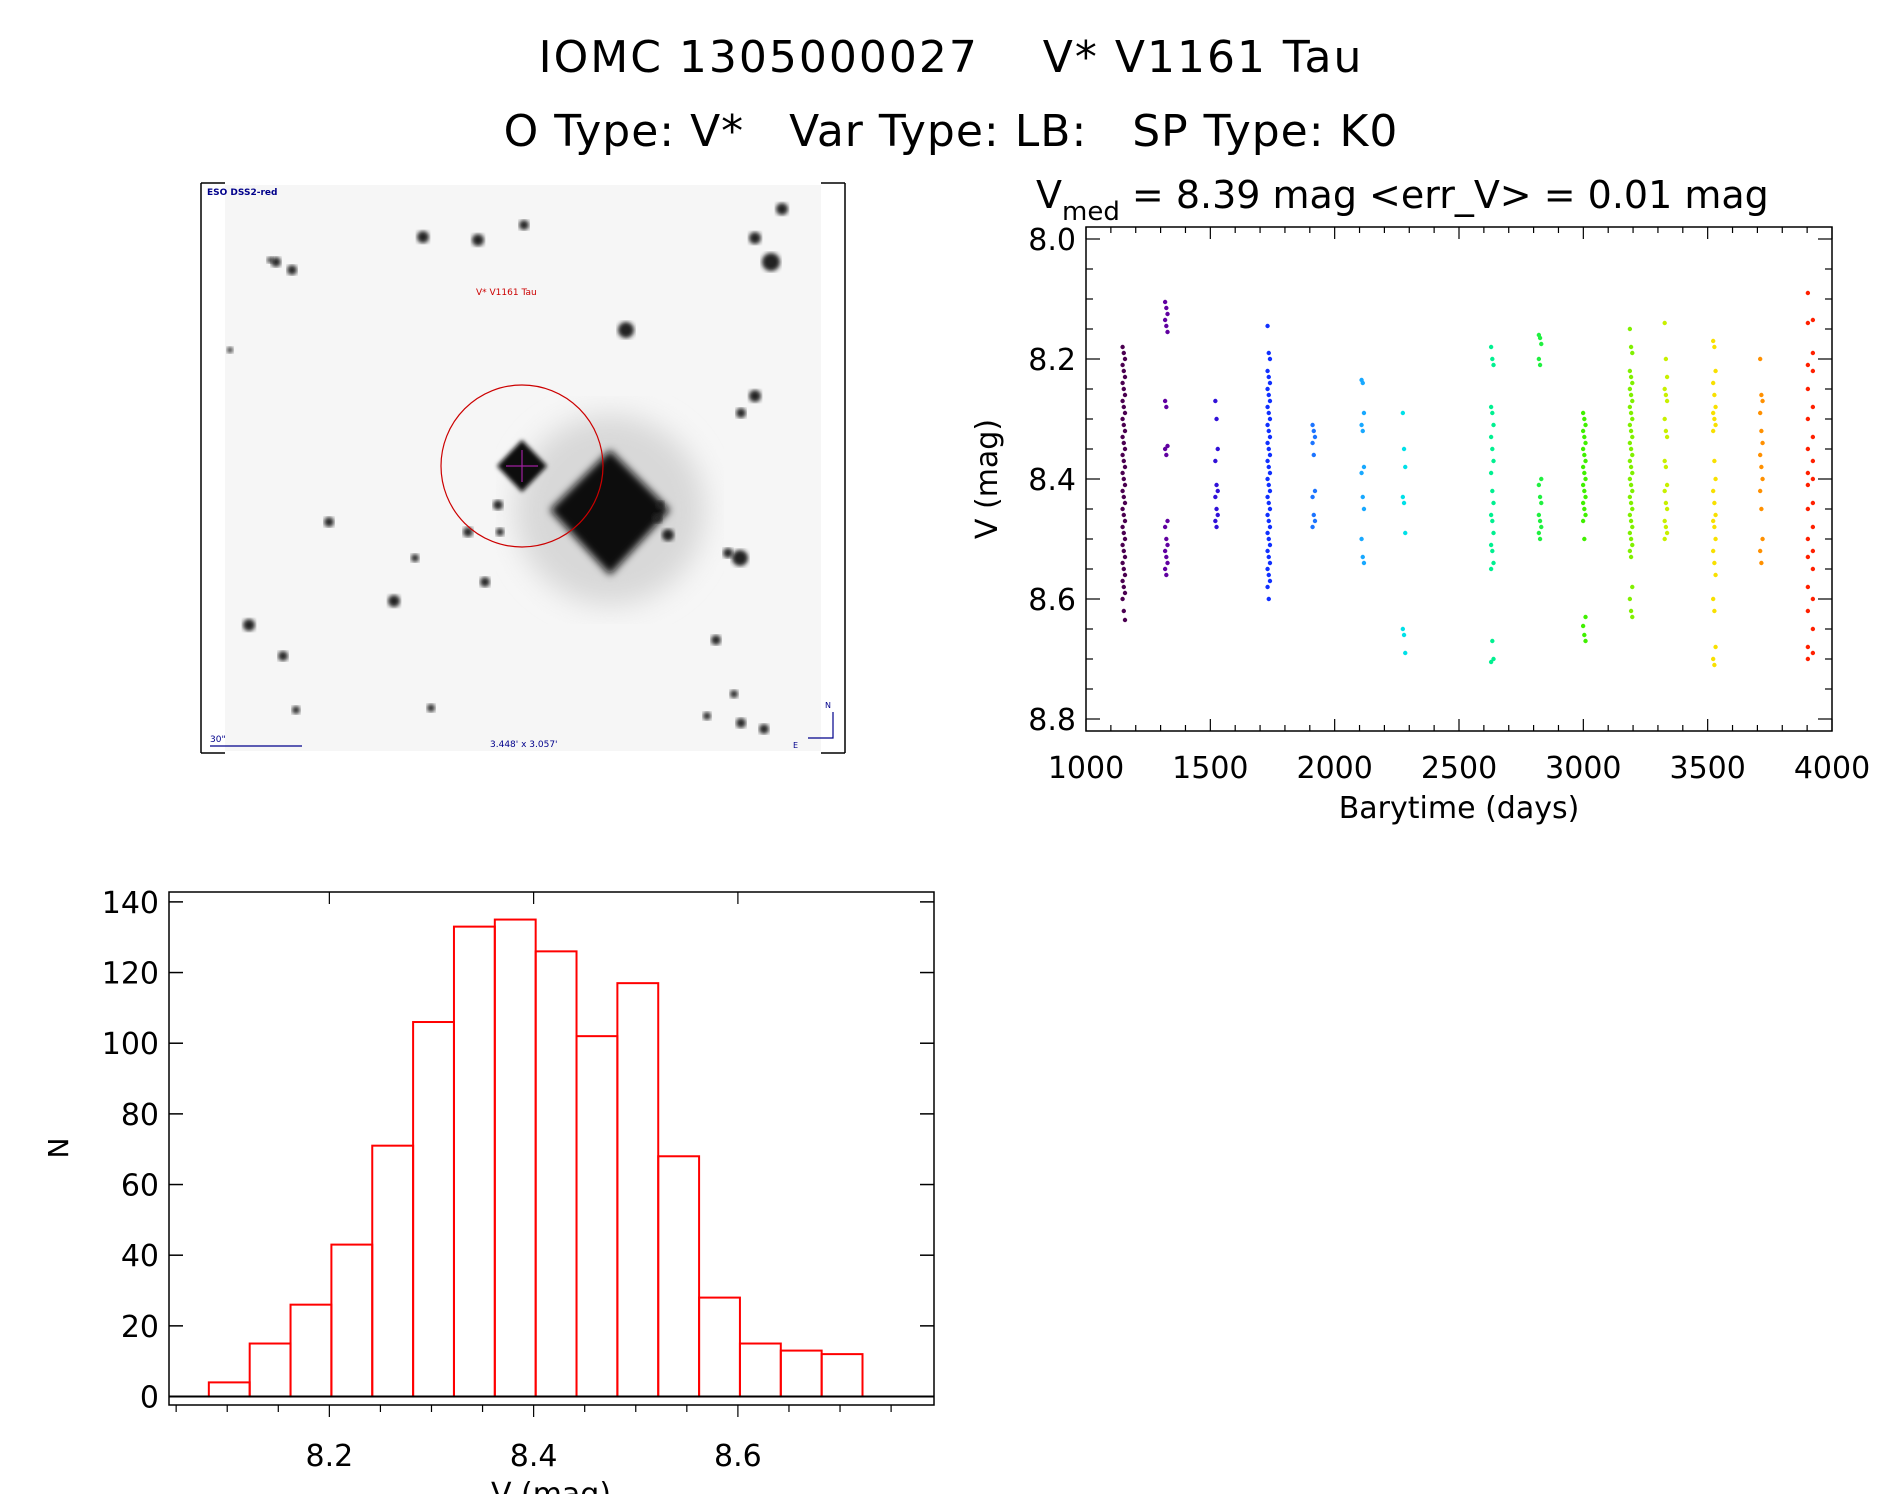  I want to click on scale-label: 30", so click(218, 740).